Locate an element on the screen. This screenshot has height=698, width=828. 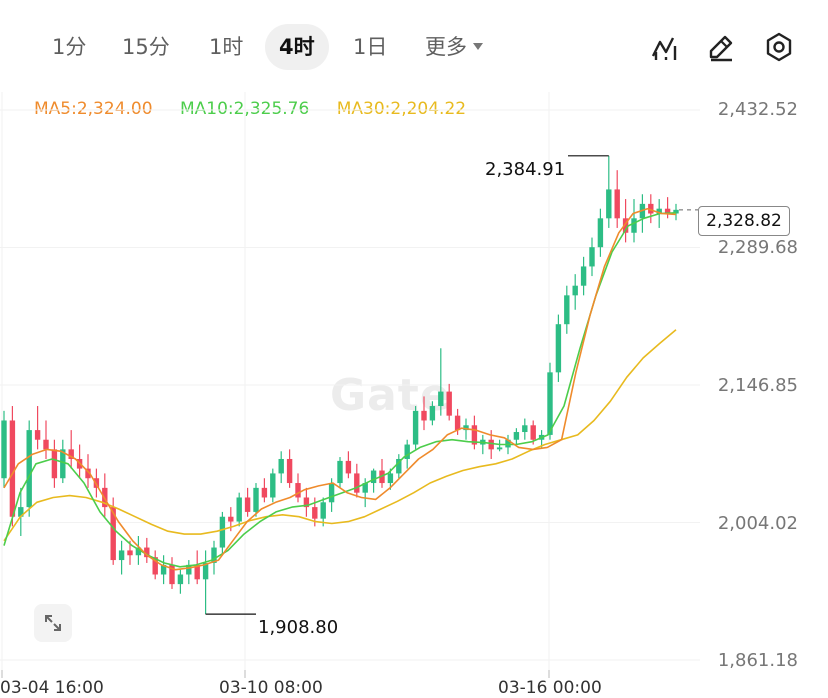
timeframe-more-dropdown: 更多 is located at coordinates (454, 47).